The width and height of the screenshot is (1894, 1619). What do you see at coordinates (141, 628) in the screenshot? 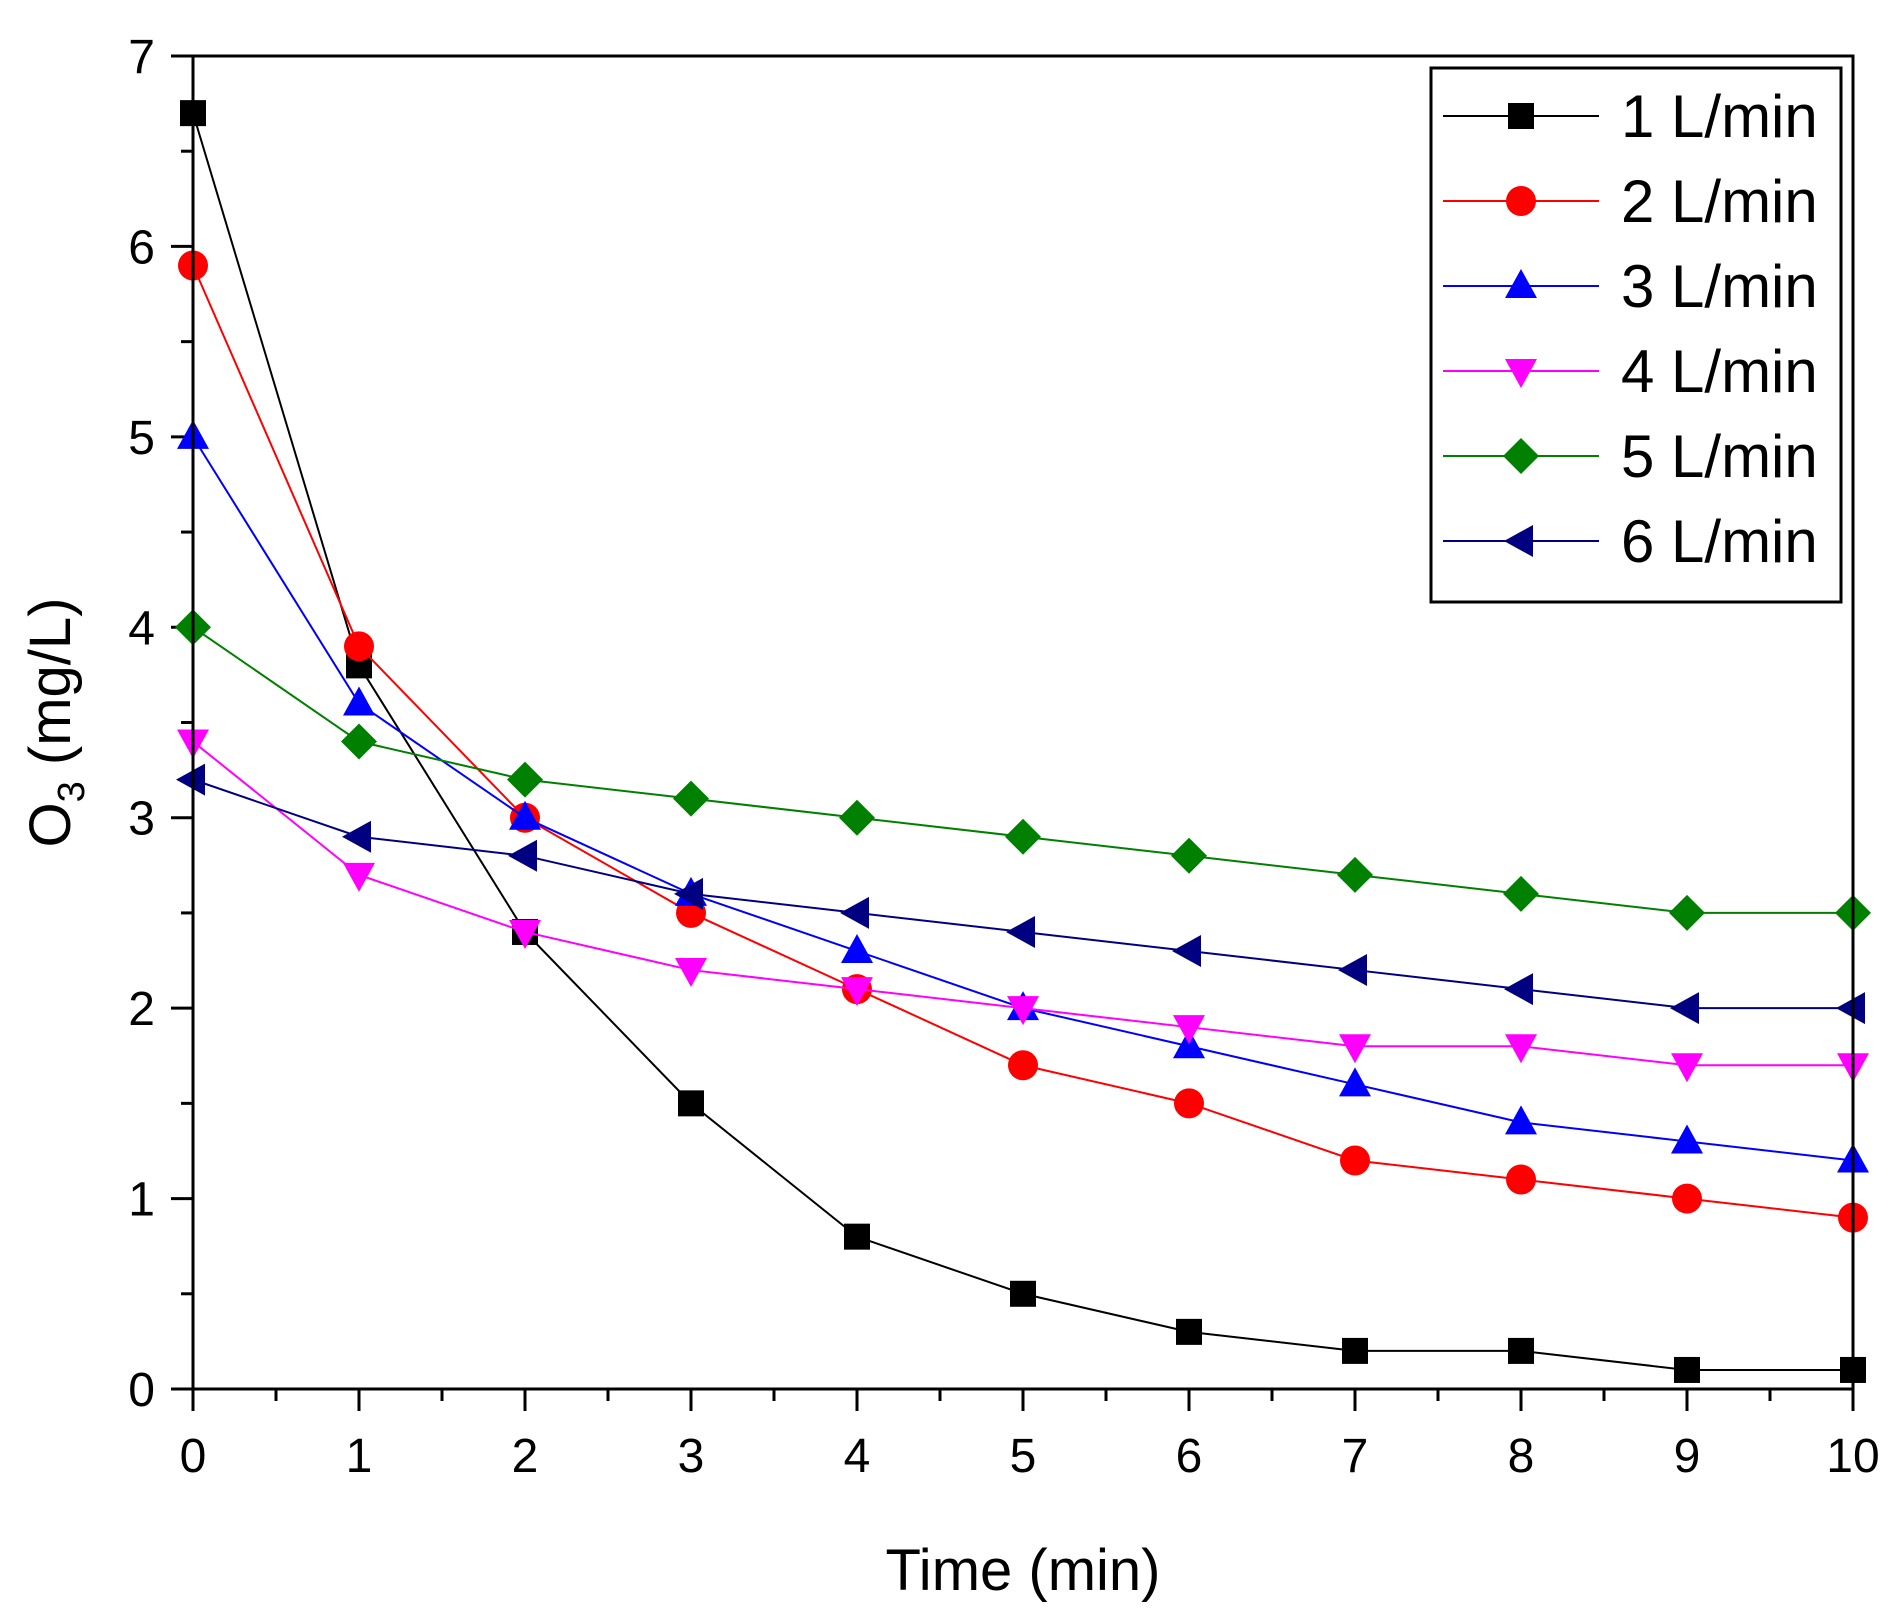
I see `y-tick-label: 4` at bounding box center [141, 628].